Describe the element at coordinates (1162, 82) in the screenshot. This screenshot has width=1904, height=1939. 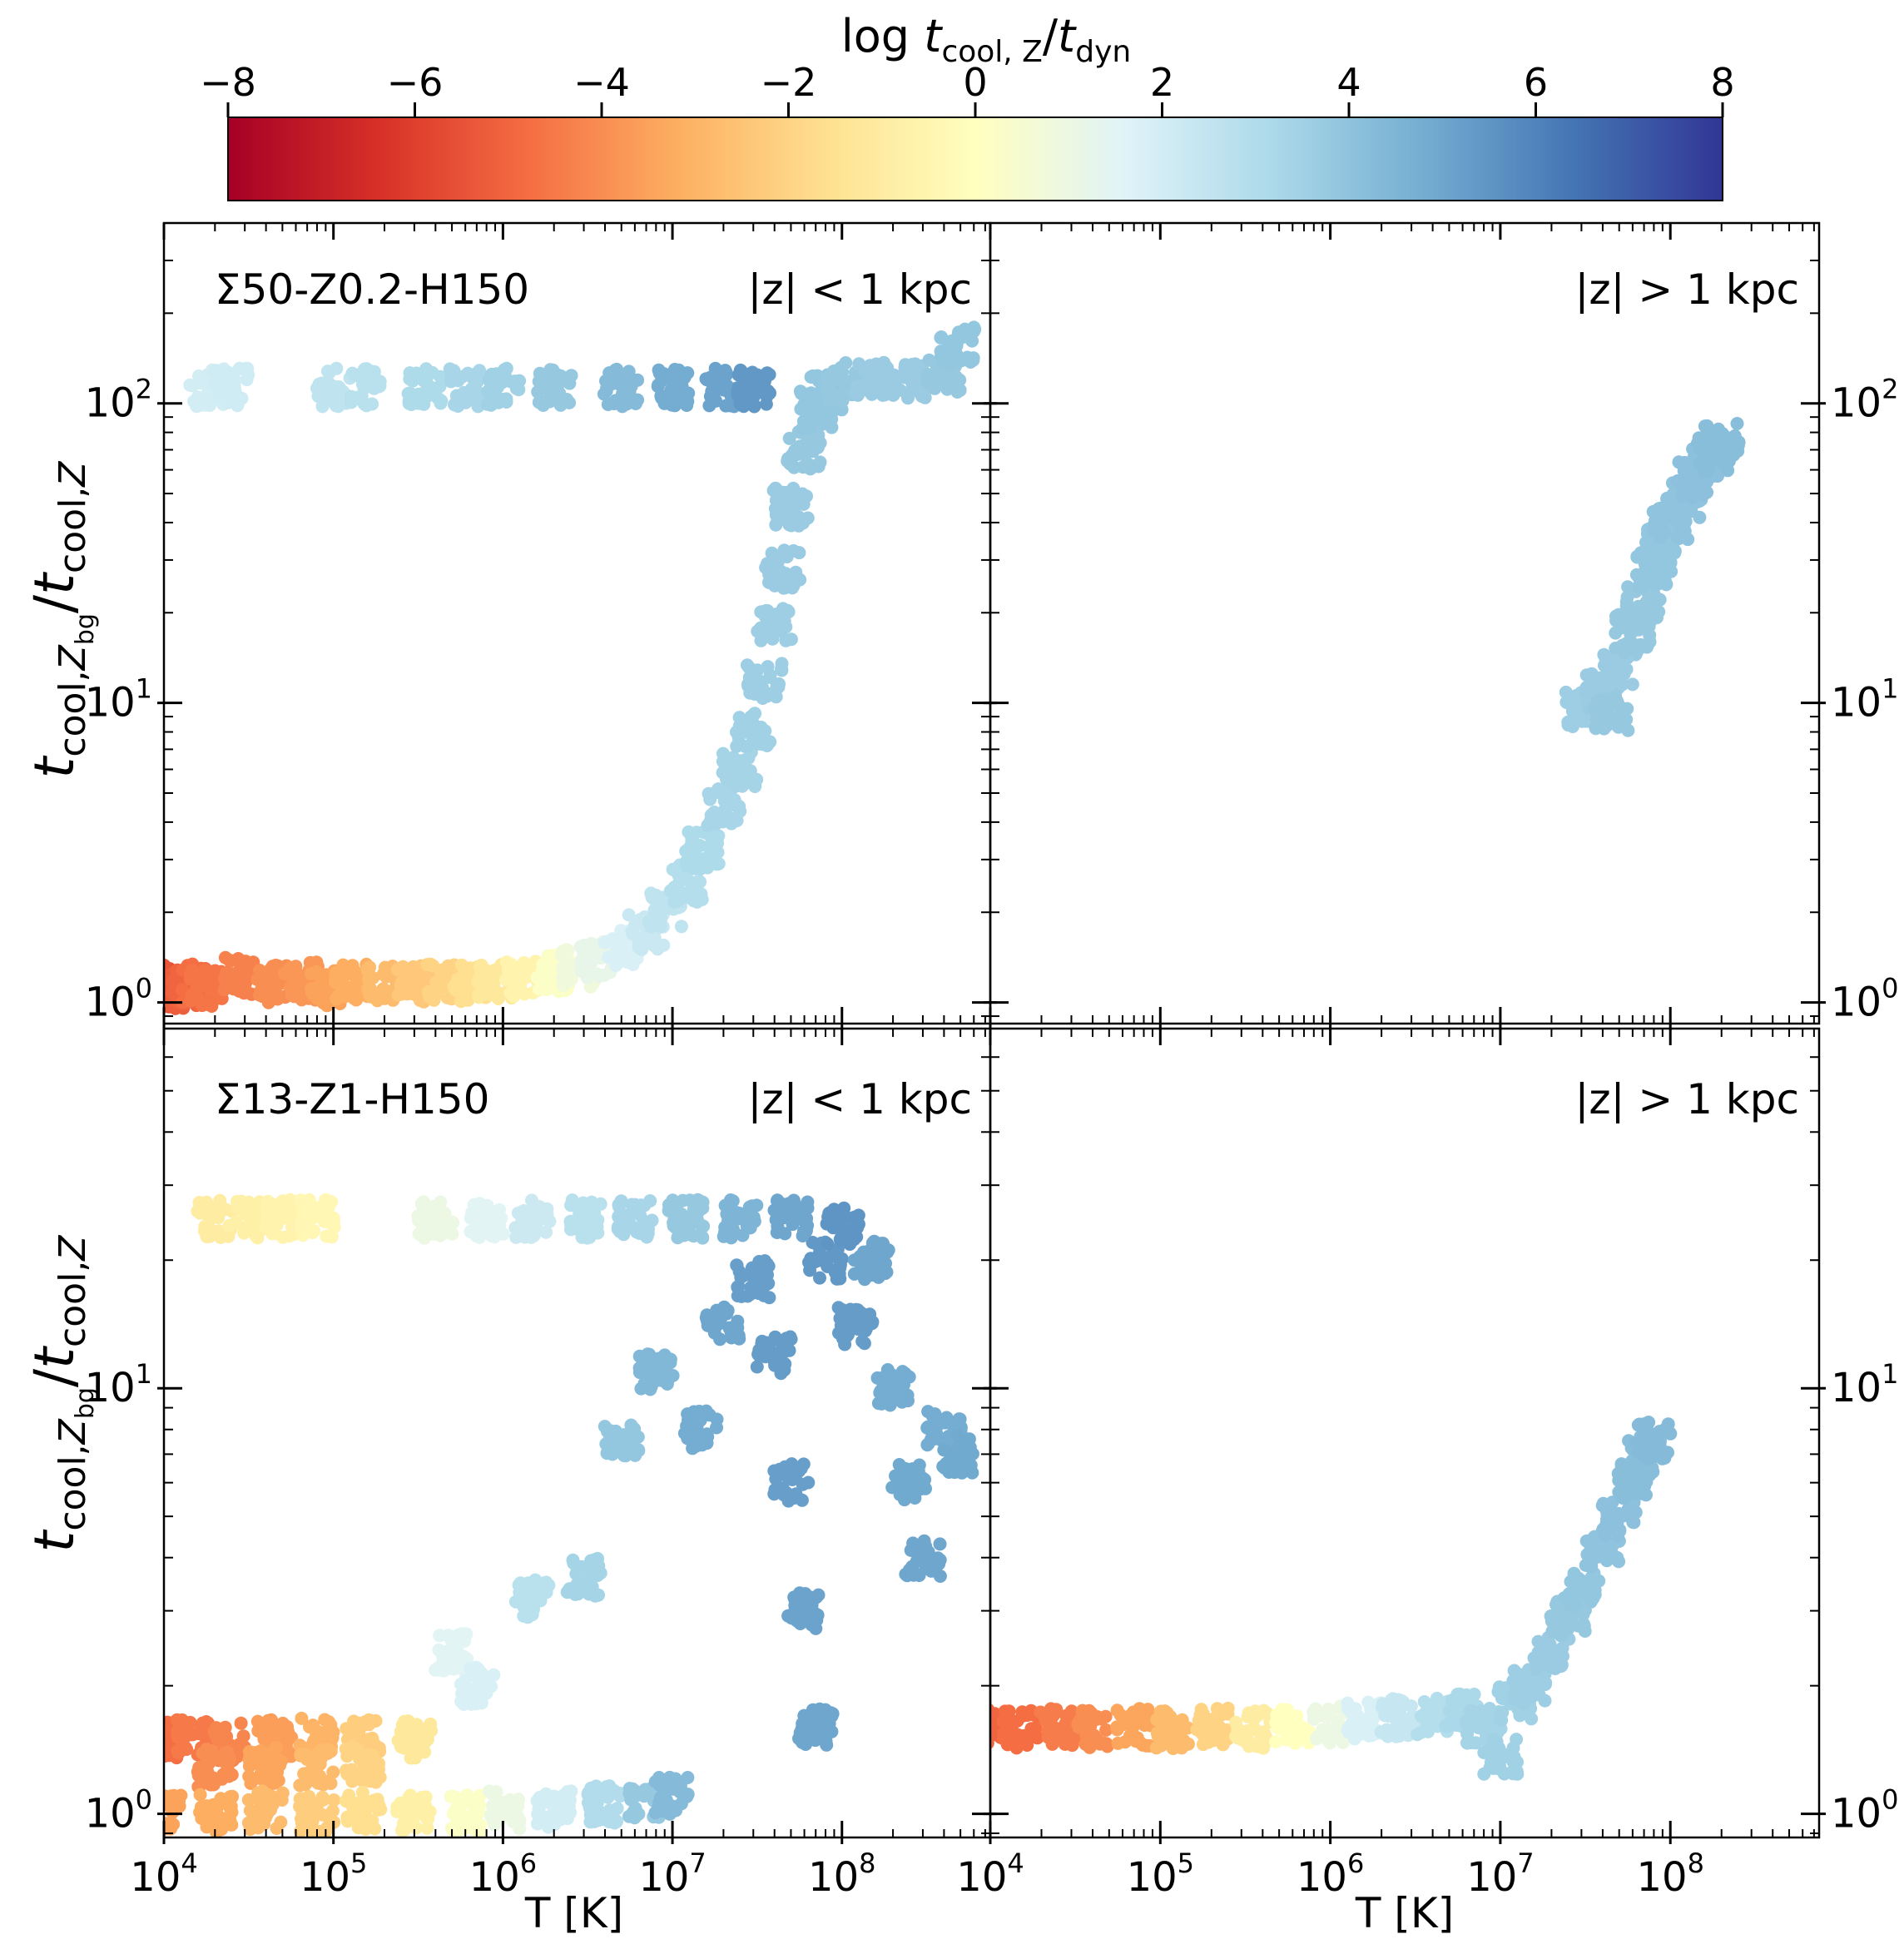
I see `colorbar-tick-label: 2` at that location.